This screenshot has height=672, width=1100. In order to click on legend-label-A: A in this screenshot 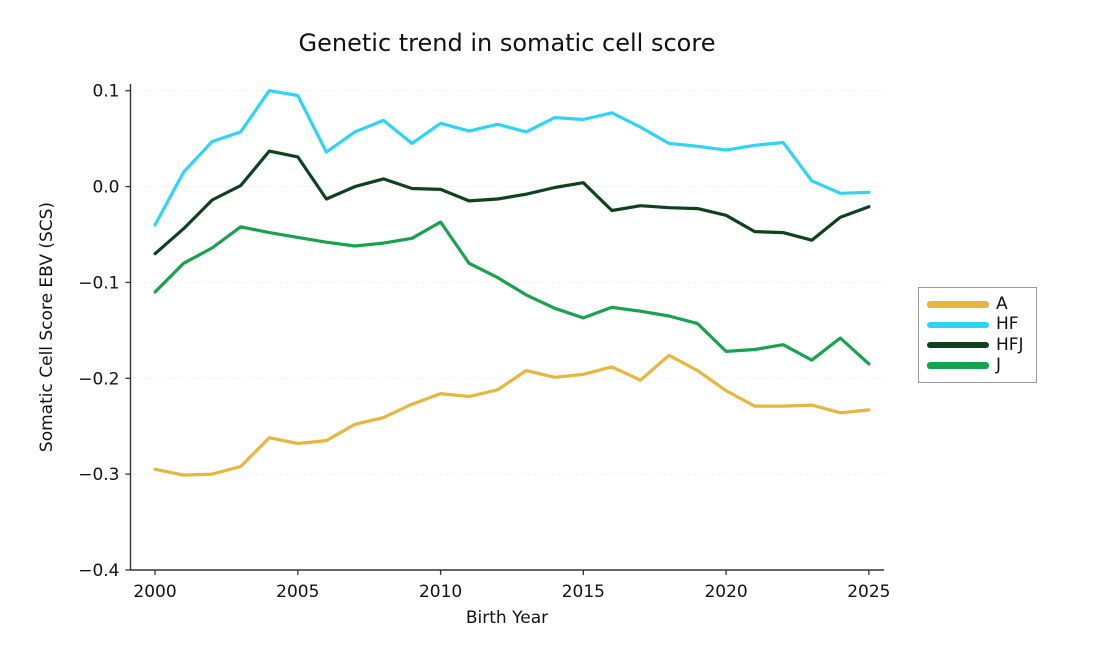, I will do `click(1002, 303)`.